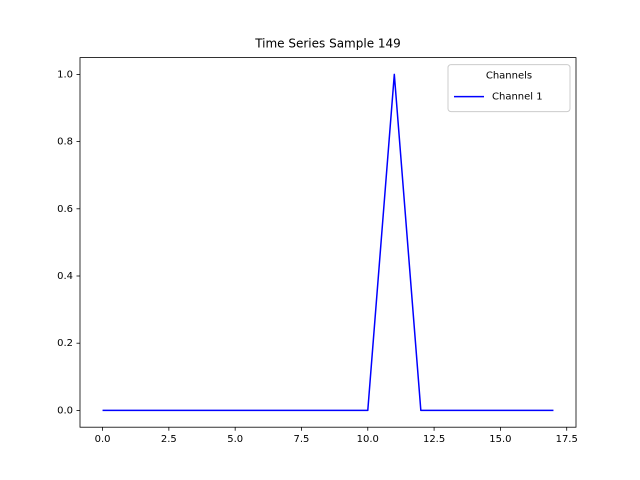 This screenshot has width=640, height=480. What do you see at coordinates (517, 97) in the screenshot?
I see `legend-label: Channel 1` at bounding box center [517, 97].